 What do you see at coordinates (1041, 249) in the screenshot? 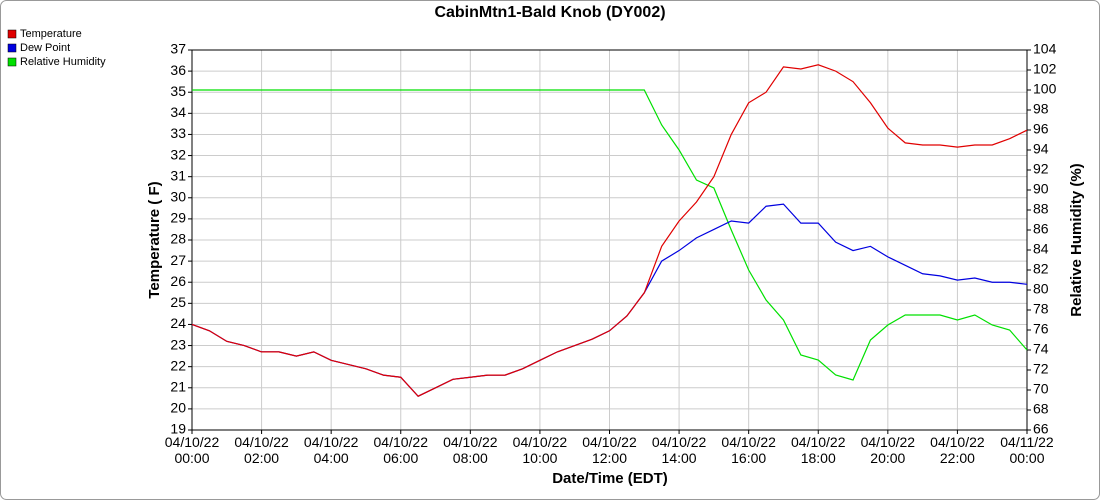
I see `y2-tick-label: 84` at bounding box center [1041, 249].